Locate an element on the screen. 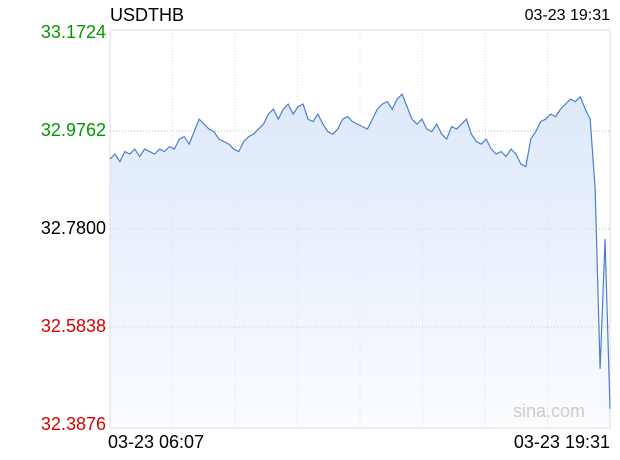 The width and height of the screenshot is (620, 460). y-tick-label: 32.3876 is located at coordinates (73, 424).